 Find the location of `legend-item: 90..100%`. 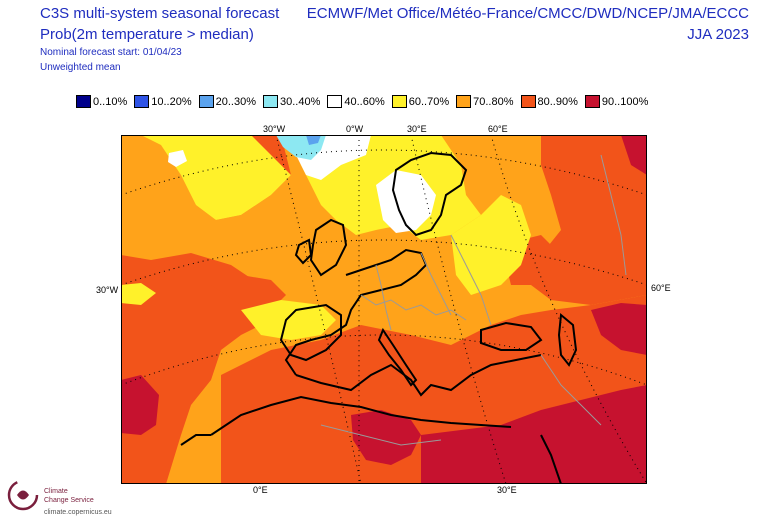

legend-item: 90..100% is located at coordinates (616, 101).